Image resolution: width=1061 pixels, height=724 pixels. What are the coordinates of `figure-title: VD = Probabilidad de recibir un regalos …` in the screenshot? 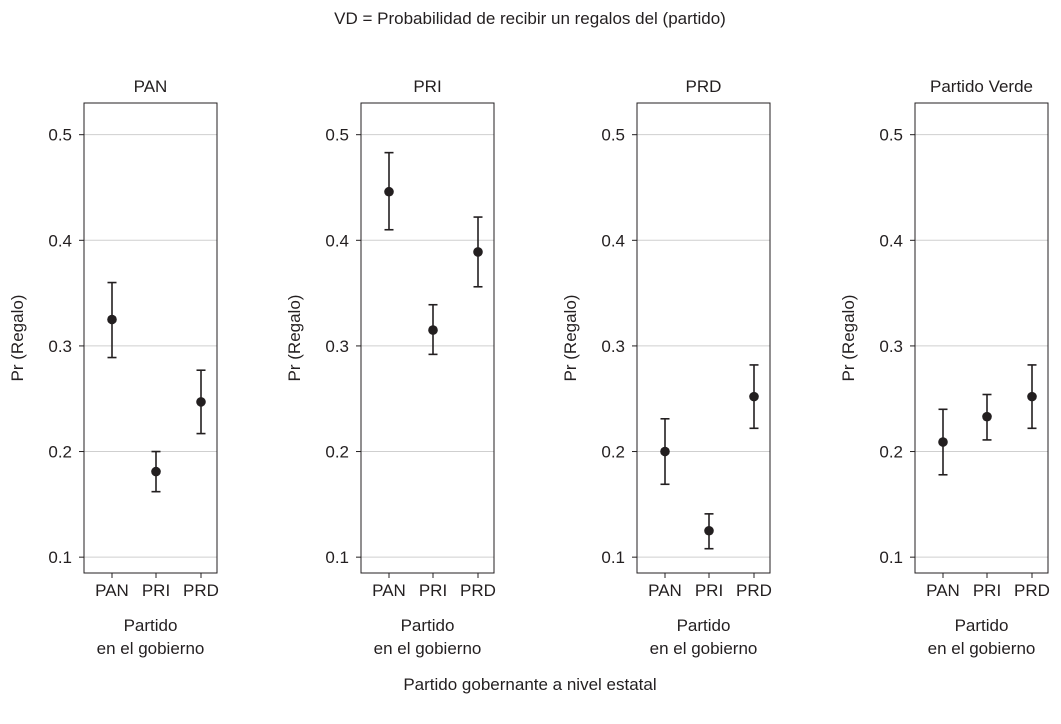 It's located at (530, 18).